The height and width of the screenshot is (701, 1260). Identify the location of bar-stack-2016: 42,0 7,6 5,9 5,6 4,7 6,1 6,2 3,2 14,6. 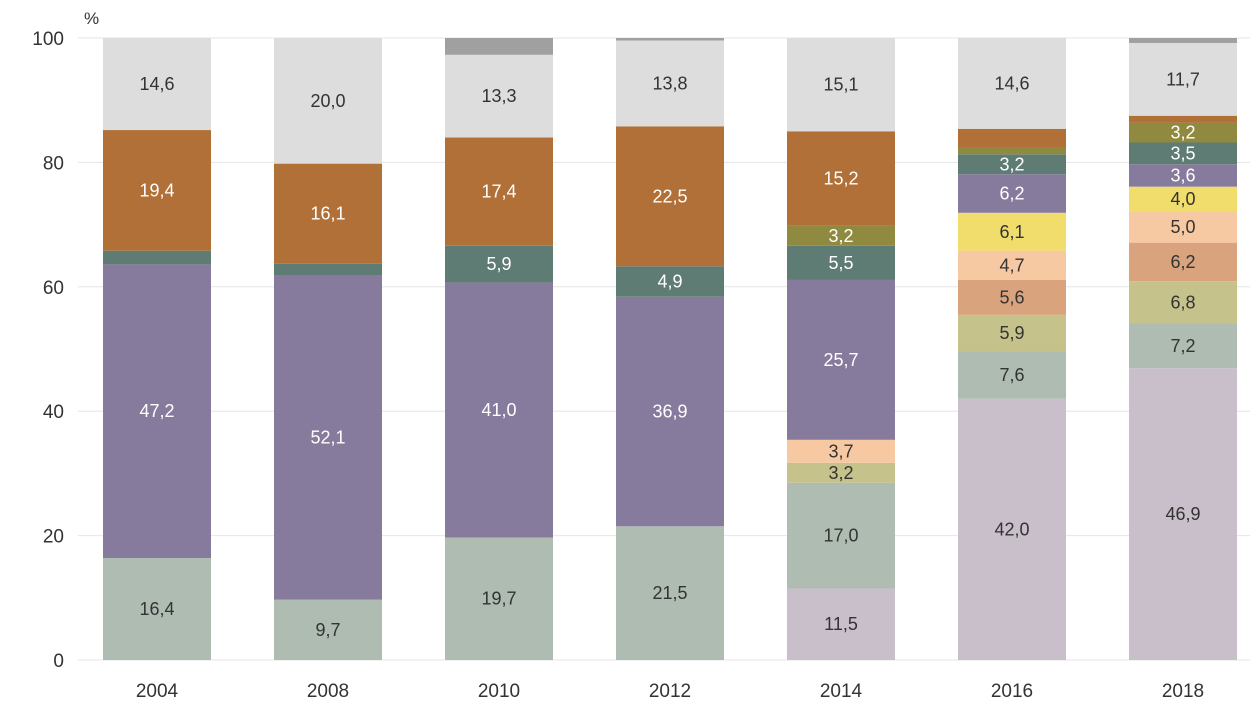
(1012, 349).